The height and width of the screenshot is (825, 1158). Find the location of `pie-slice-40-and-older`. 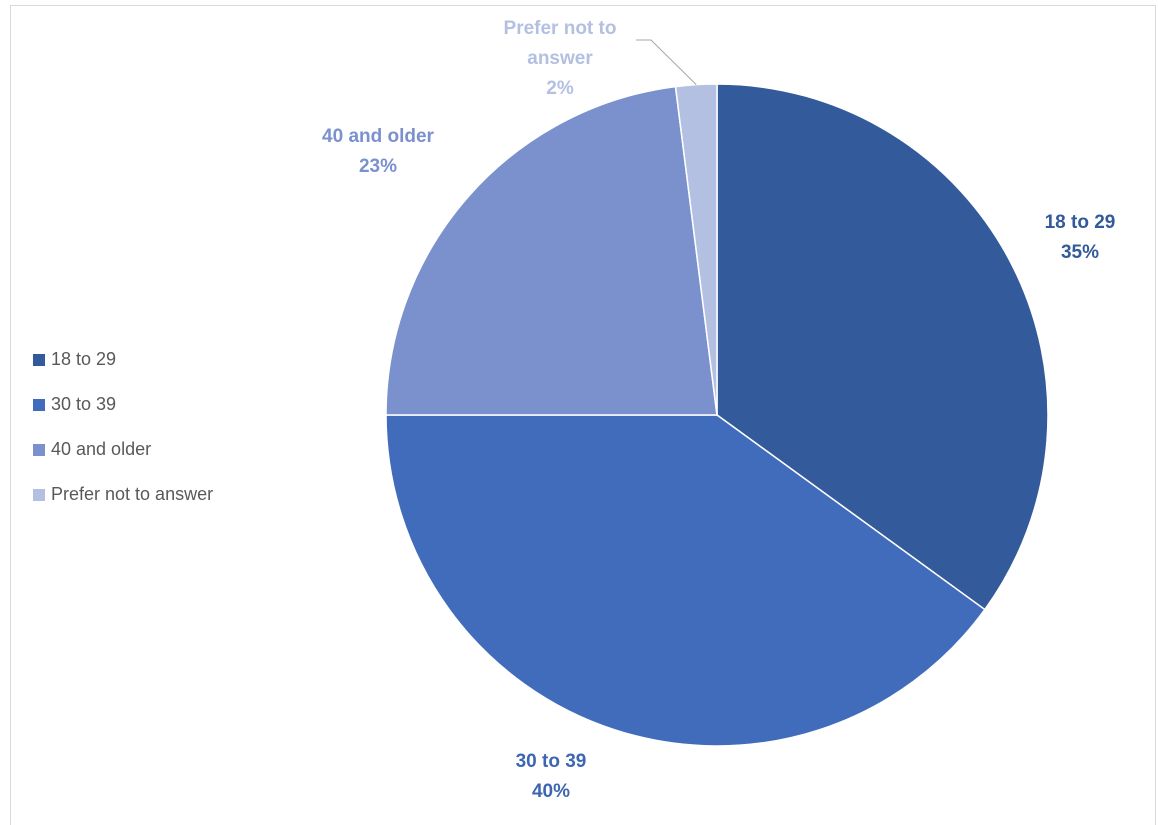

pie-slice-40-and-older is located at coordinates (551, 250).